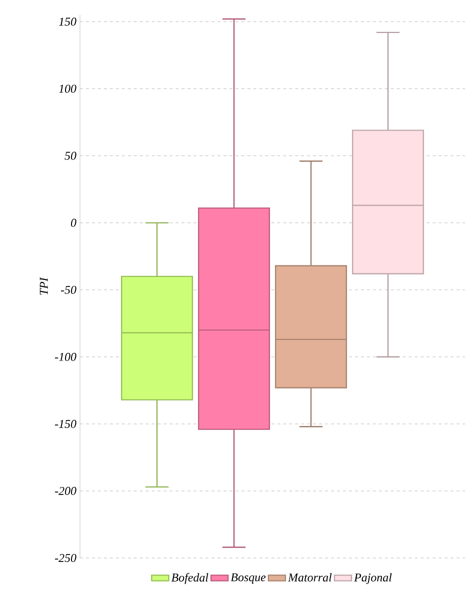  I want to click on y-tick-label: -200, so click(65, 490).